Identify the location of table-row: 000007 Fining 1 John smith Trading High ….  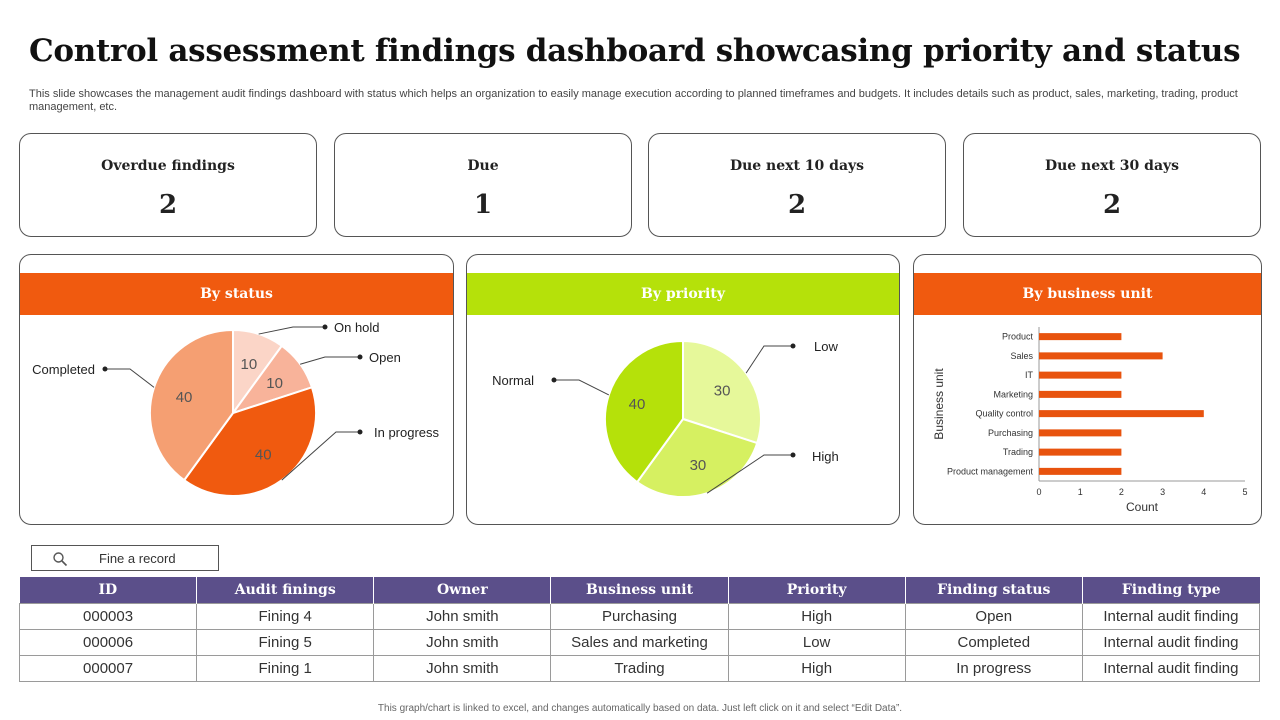
(639, 668).